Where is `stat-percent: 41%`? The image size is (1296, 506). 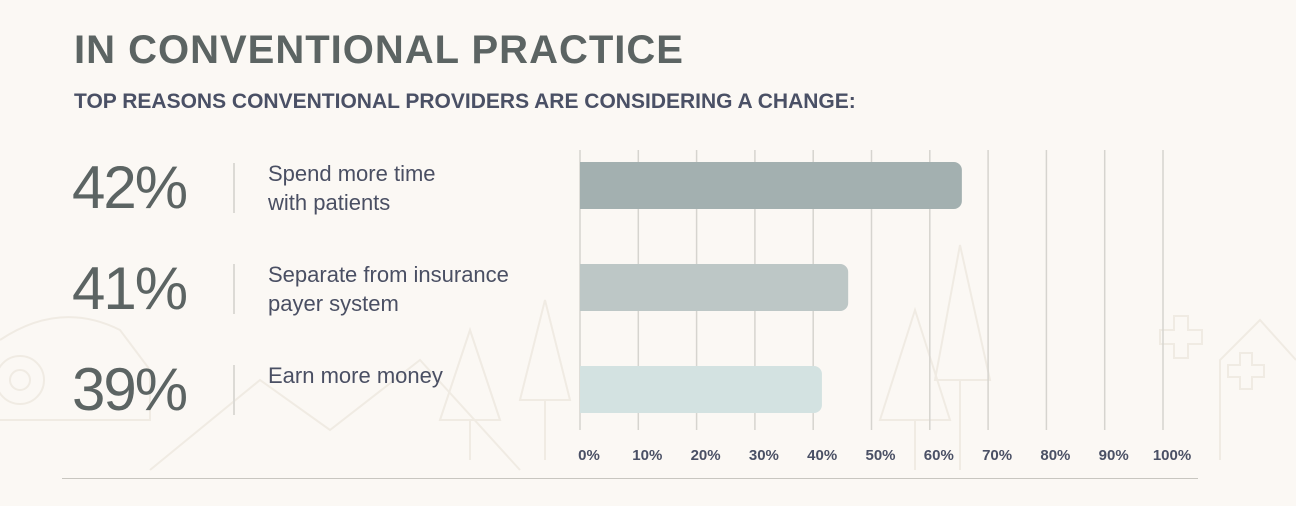
stat-percent: 41% is located at coordinates (130, 288).